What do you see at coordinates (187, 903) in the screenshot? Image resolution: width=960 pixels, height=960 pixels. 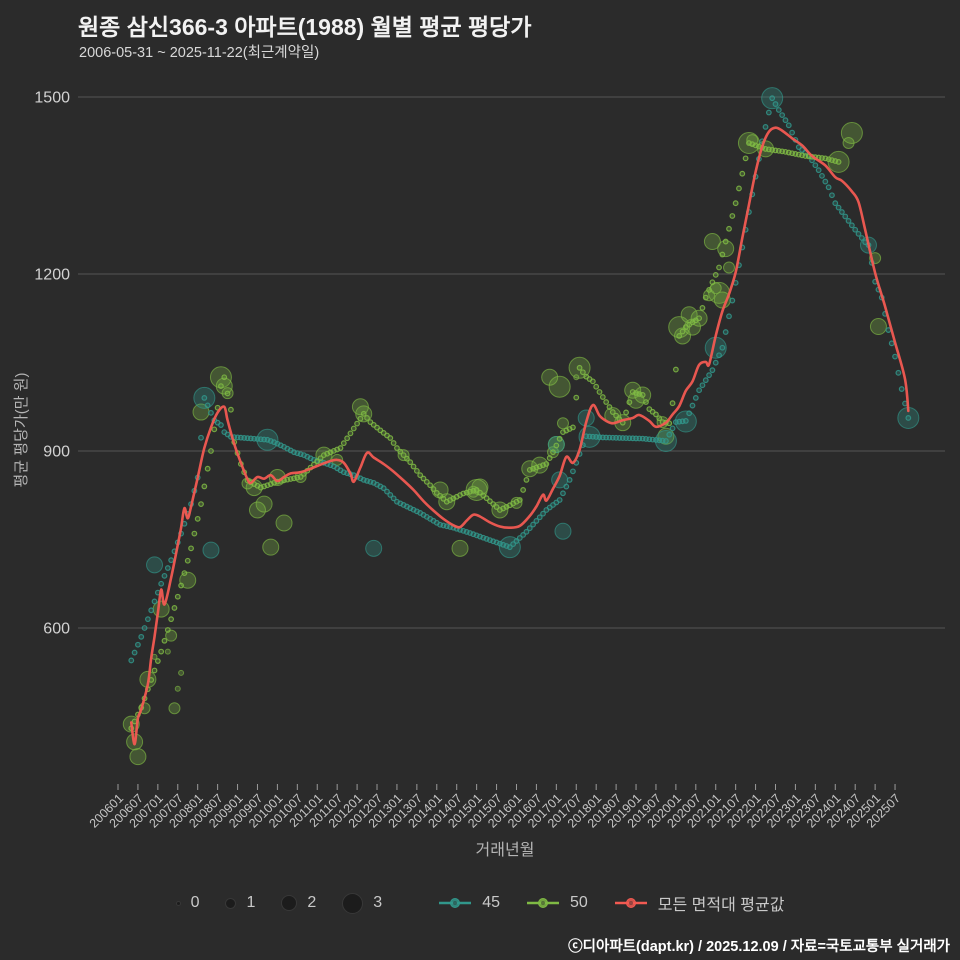 I see `legend-size-0: 0` at bounding box center [187, 903].